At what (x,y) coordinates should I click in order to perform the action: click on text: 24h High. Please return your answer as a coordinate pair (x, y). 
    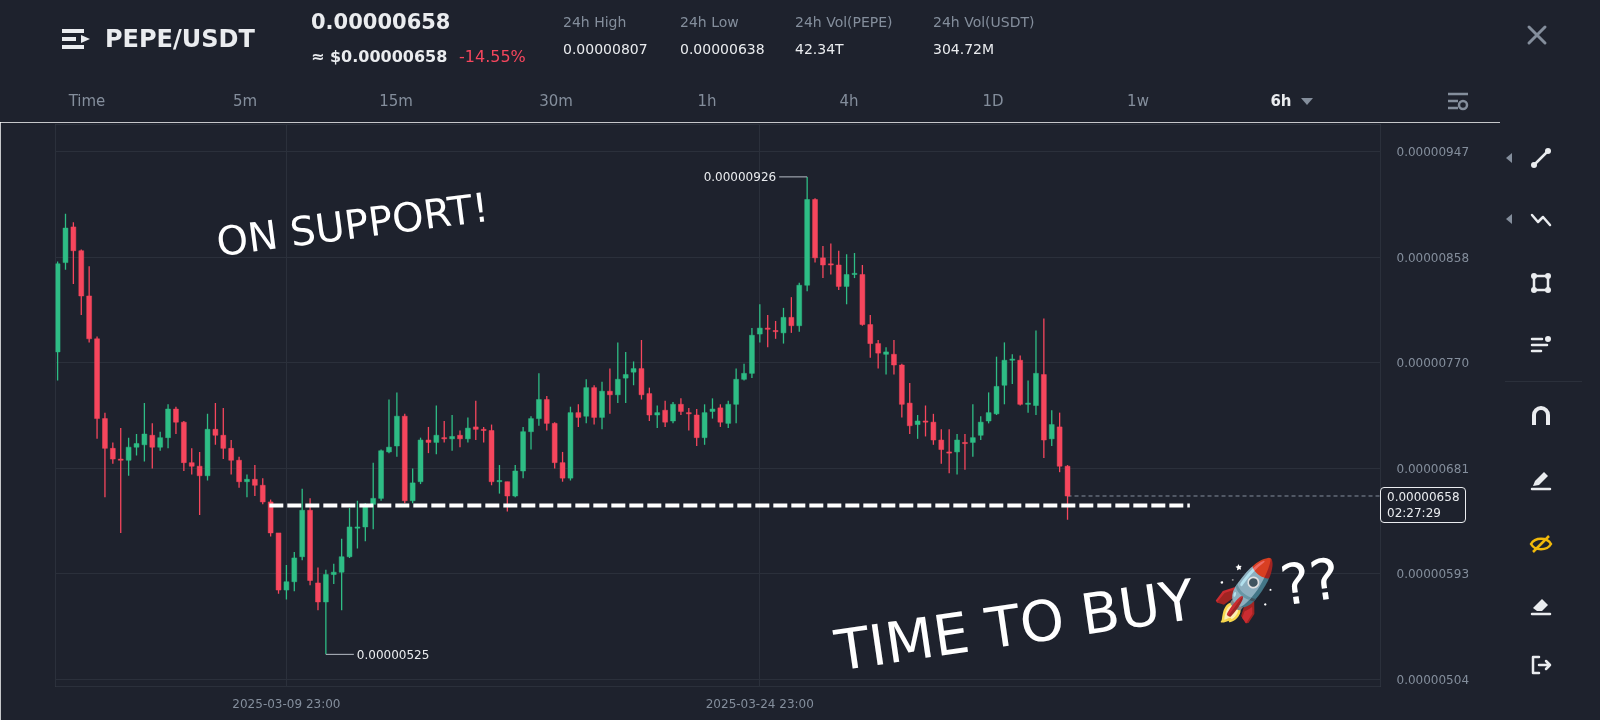
    Looking at the image, I should click on (595, 22).